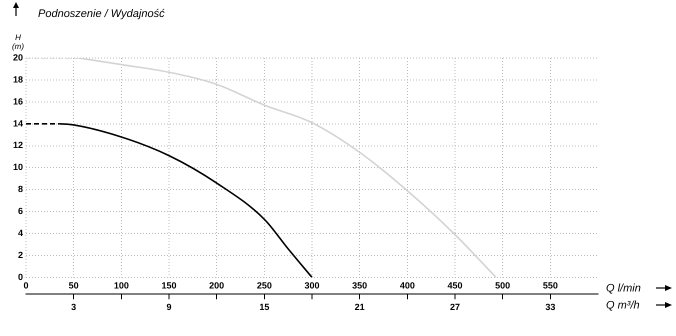  Describe the element at coordinates (18, 123) in the screenshot. I see `y-tick-label: 14` at that location.